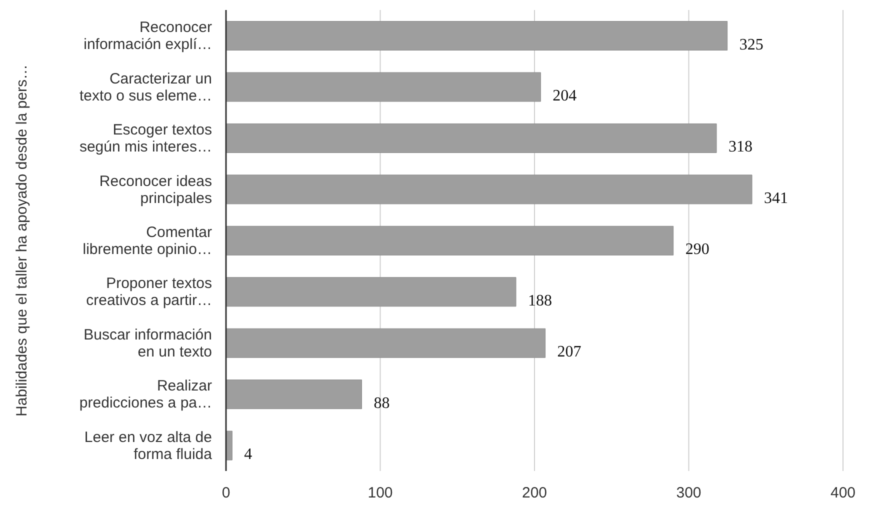  What do you see at coordinates (382, 403) in the screenshot?
I see `data-label: 88` at bounding box center [382, 403].